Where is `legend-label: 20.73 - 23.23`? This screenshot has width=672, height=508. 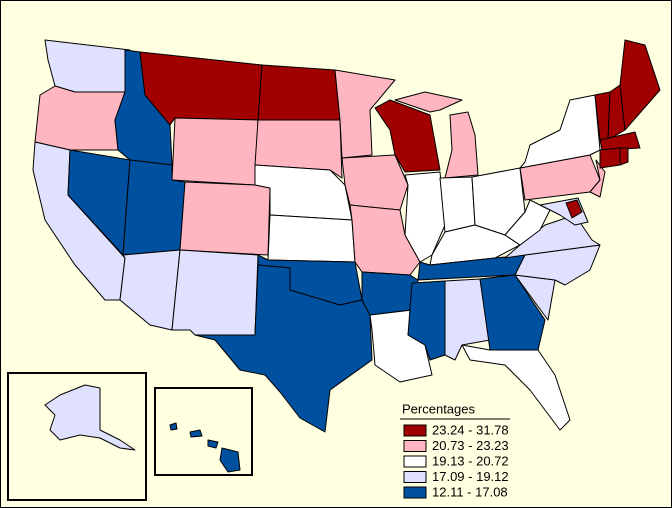
legend-label: 20.73 - 23.23 is located at coordinates (470, 445).